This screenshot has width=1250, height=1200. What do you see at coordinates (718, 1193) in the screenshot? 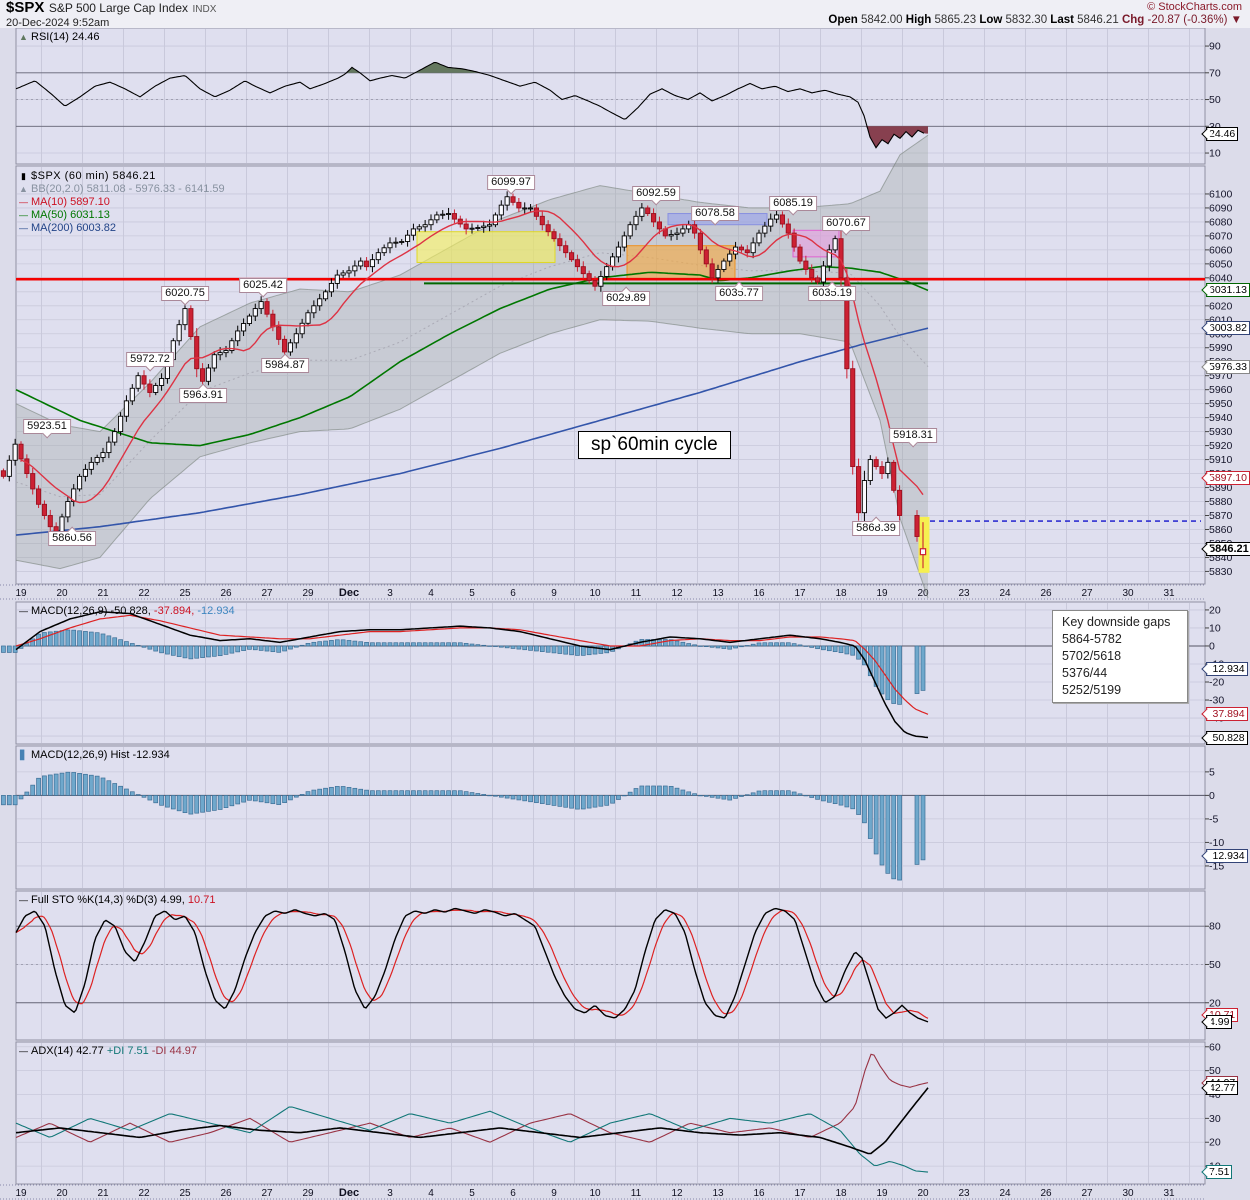
I see `svg-text: 13` at bounding box center [718, 1193].